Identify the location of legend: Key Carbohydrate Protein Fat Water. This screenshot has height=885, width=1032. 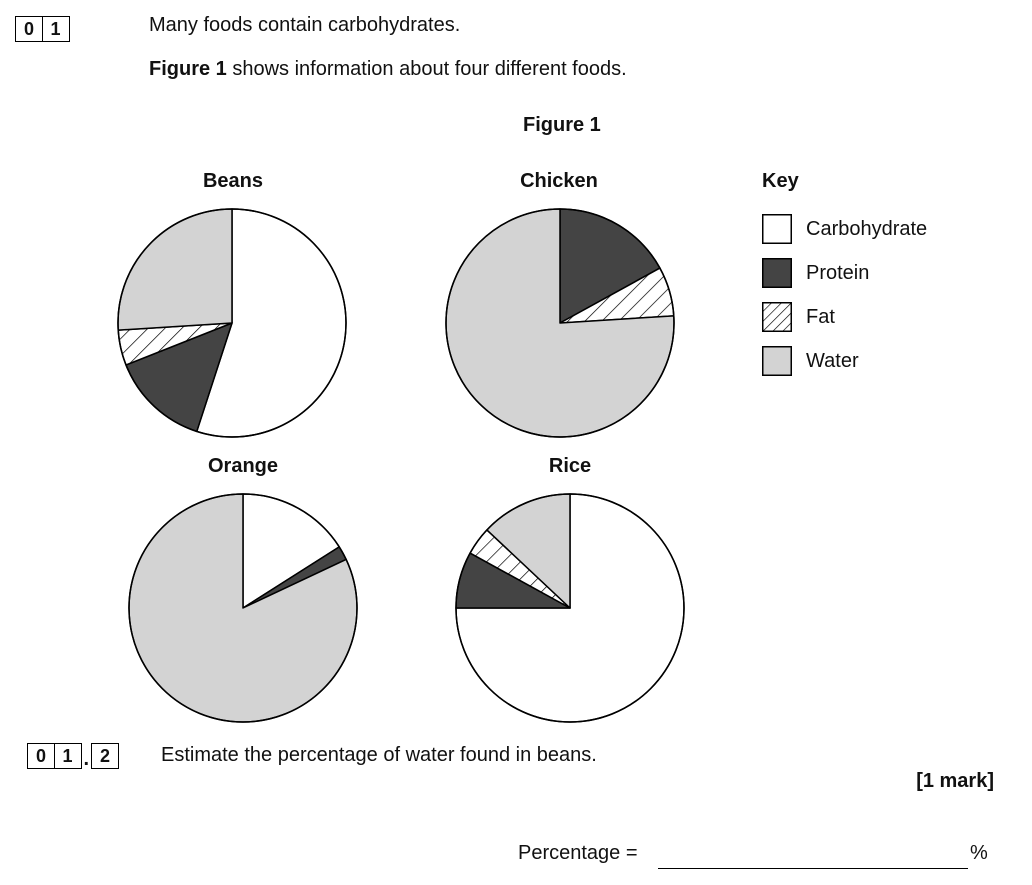
(844, 276).